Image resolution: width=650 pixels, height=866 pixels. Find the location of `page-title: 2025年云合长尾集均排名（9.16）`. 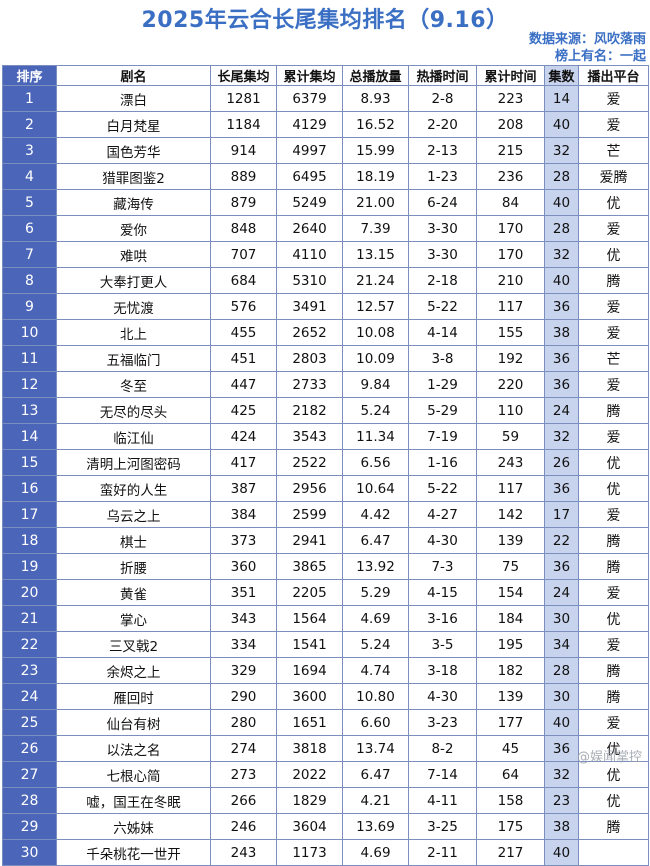

page-title: 2025年云合长尾集均排名（9.16） is located at coordinates (325, 20).